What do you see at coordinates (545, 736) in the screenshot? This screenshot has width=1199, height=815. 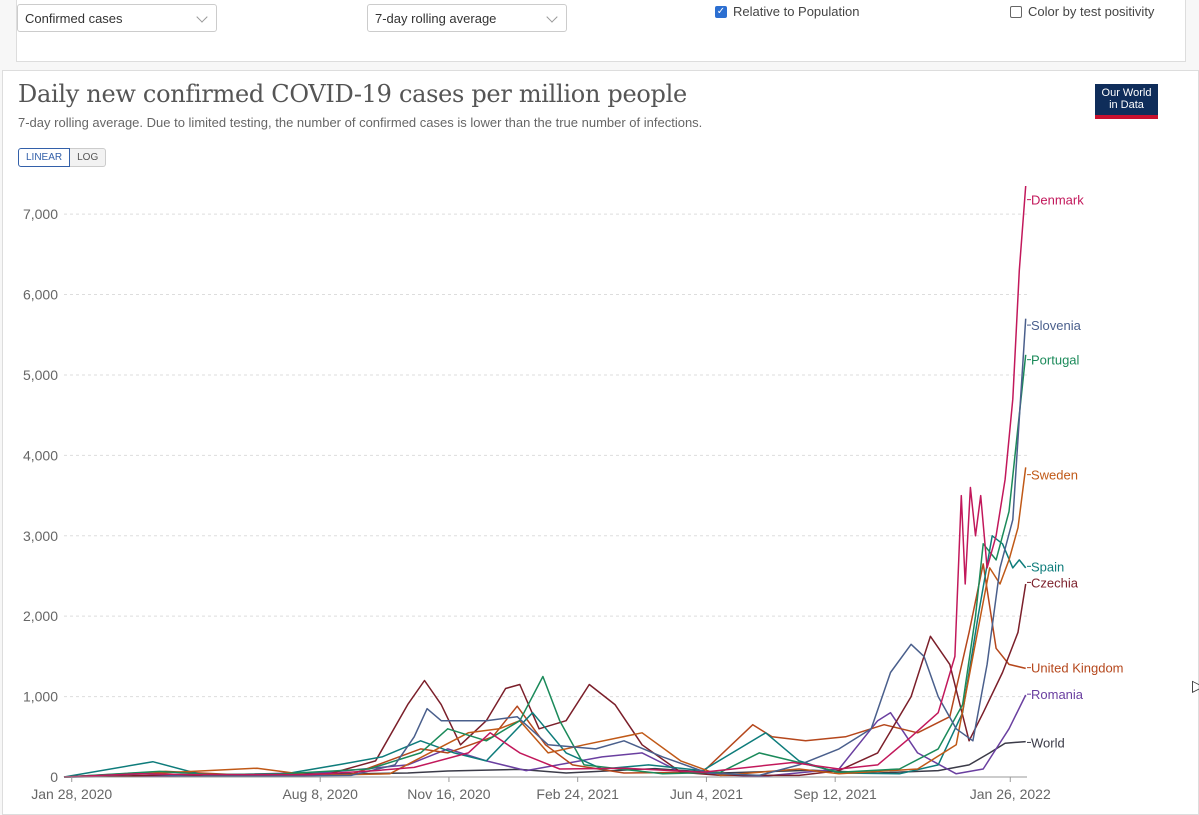 I see `series-line-romania` at bounding box center [545, 736].